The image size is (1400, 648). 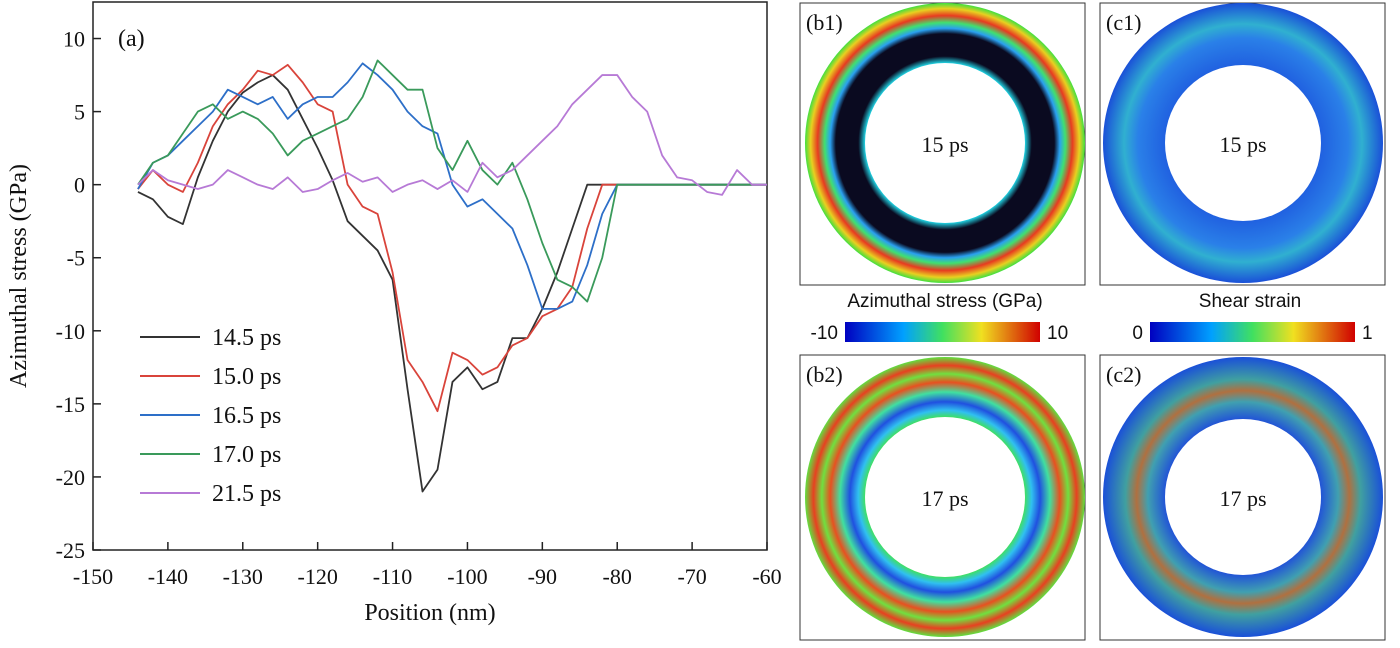 I want to click on panel-label: (b2), so click(x=824, y=374).